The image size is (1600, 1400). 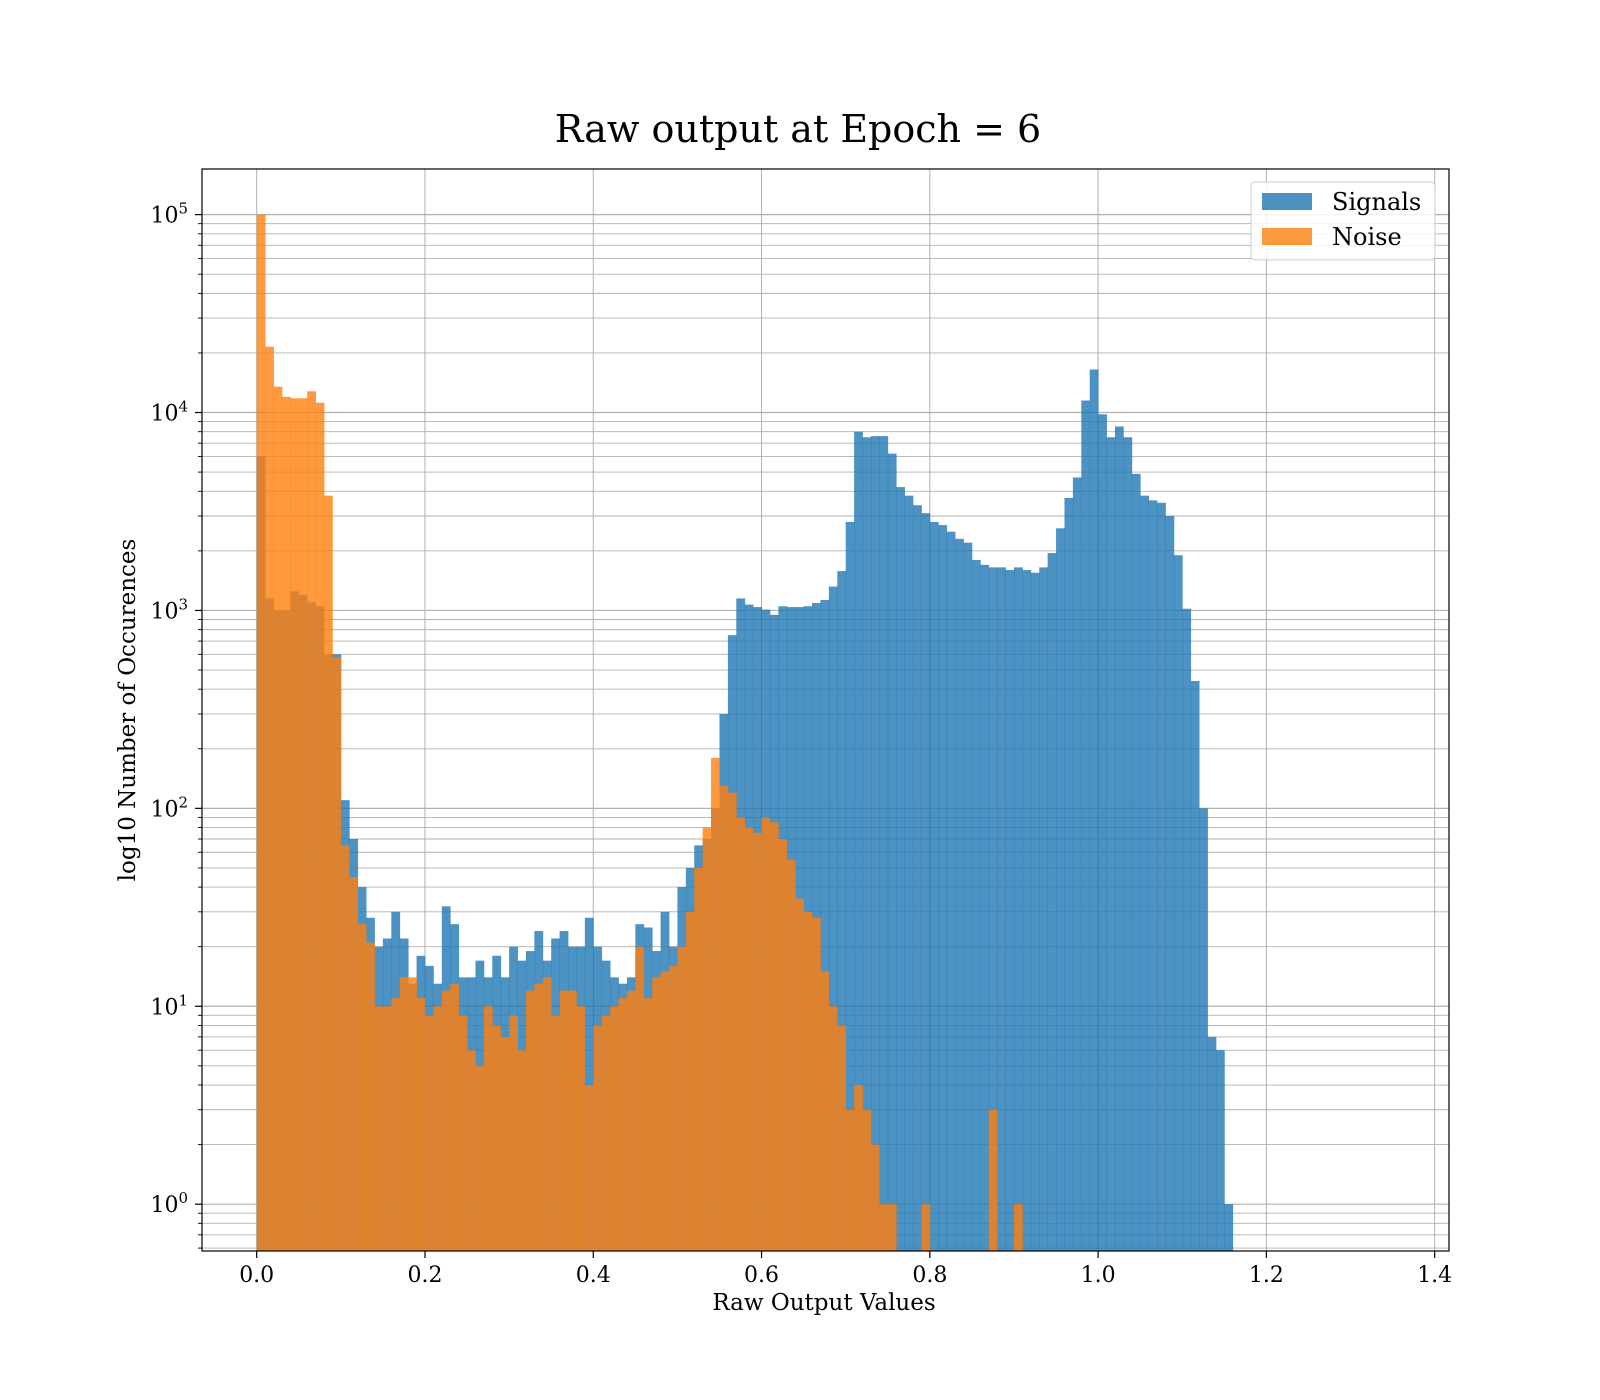 I want to click on x-tick-label: 0.4, so click(x=593, y=1275).